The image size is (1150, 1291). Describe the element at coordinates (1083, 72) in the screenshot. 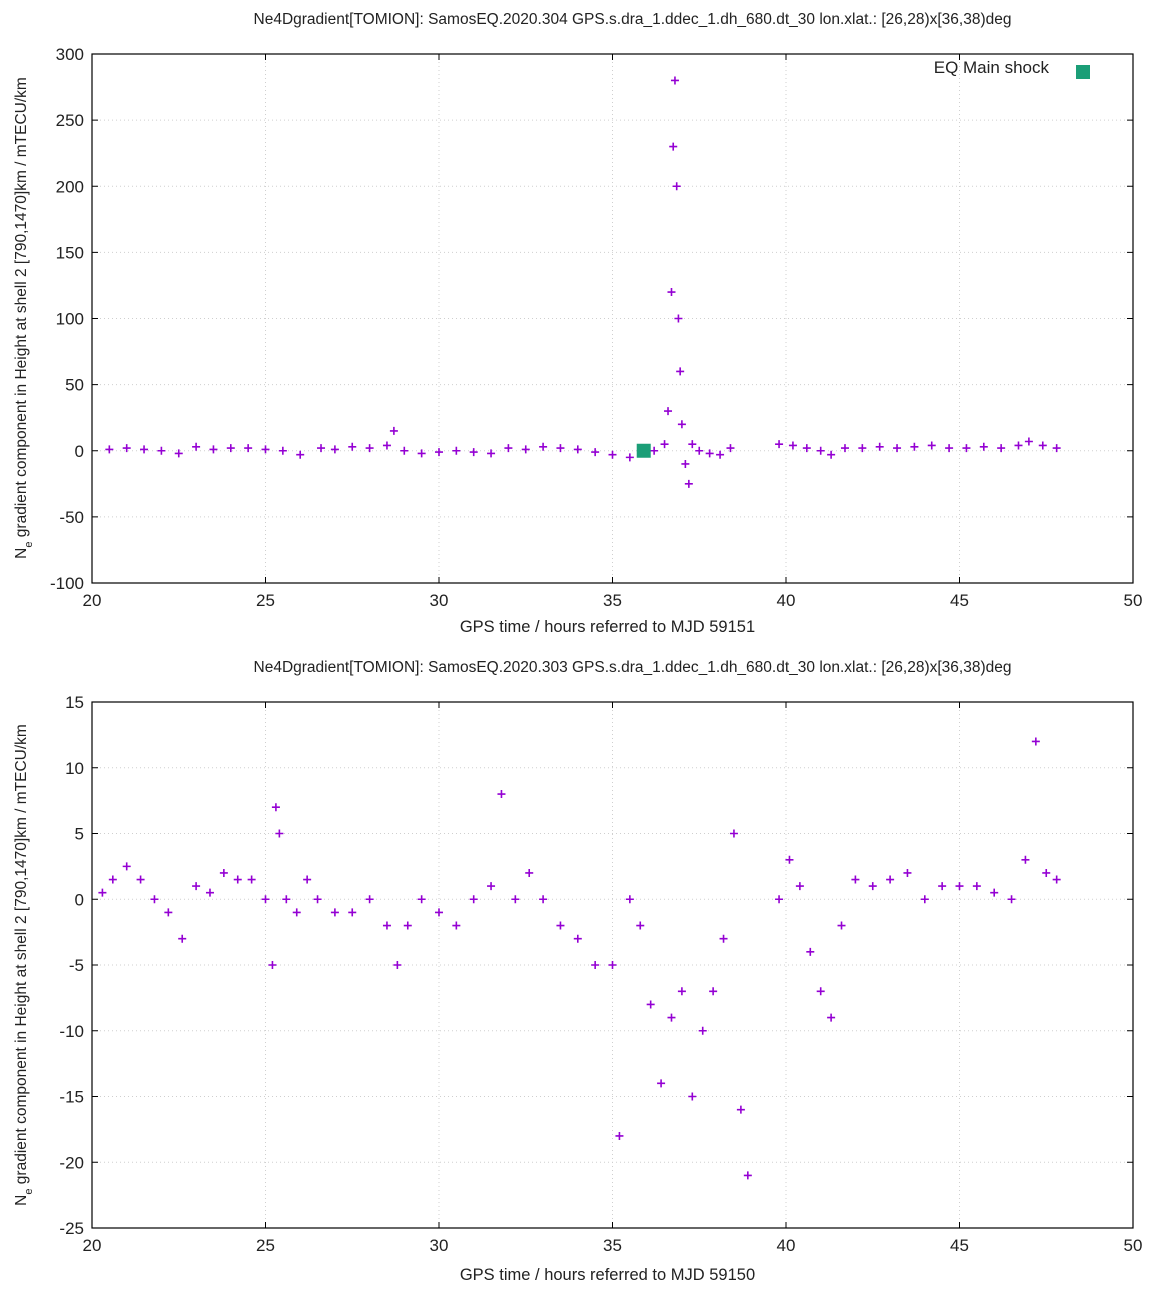

I see `legend-marker` at that location.